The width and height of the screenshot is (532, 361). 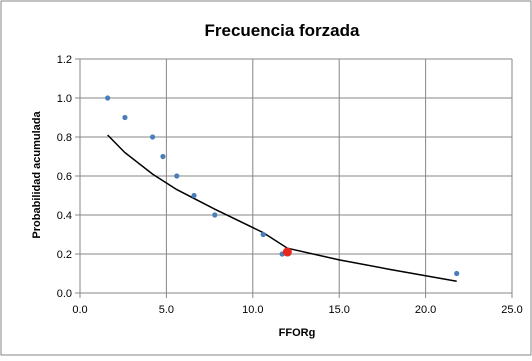 What do you see at coordinates (297, 310) in the screenshot?
I see `x-tick-labels: 0.0 5.0 10.0 15.0 20.0 25.0` at bounding box center [297, 310].